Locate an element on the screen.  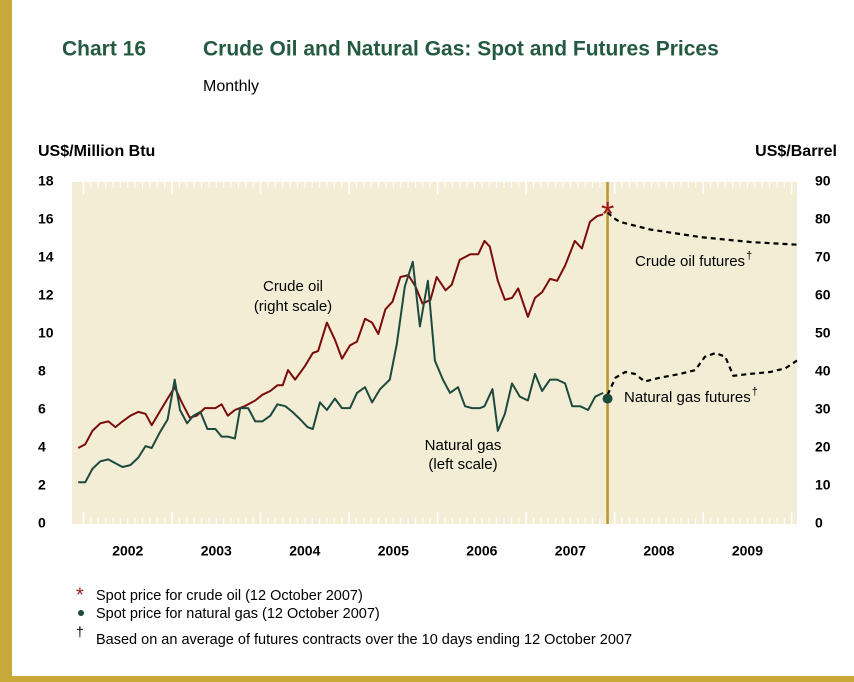
bottom-border is located at coordinates (427, 679).